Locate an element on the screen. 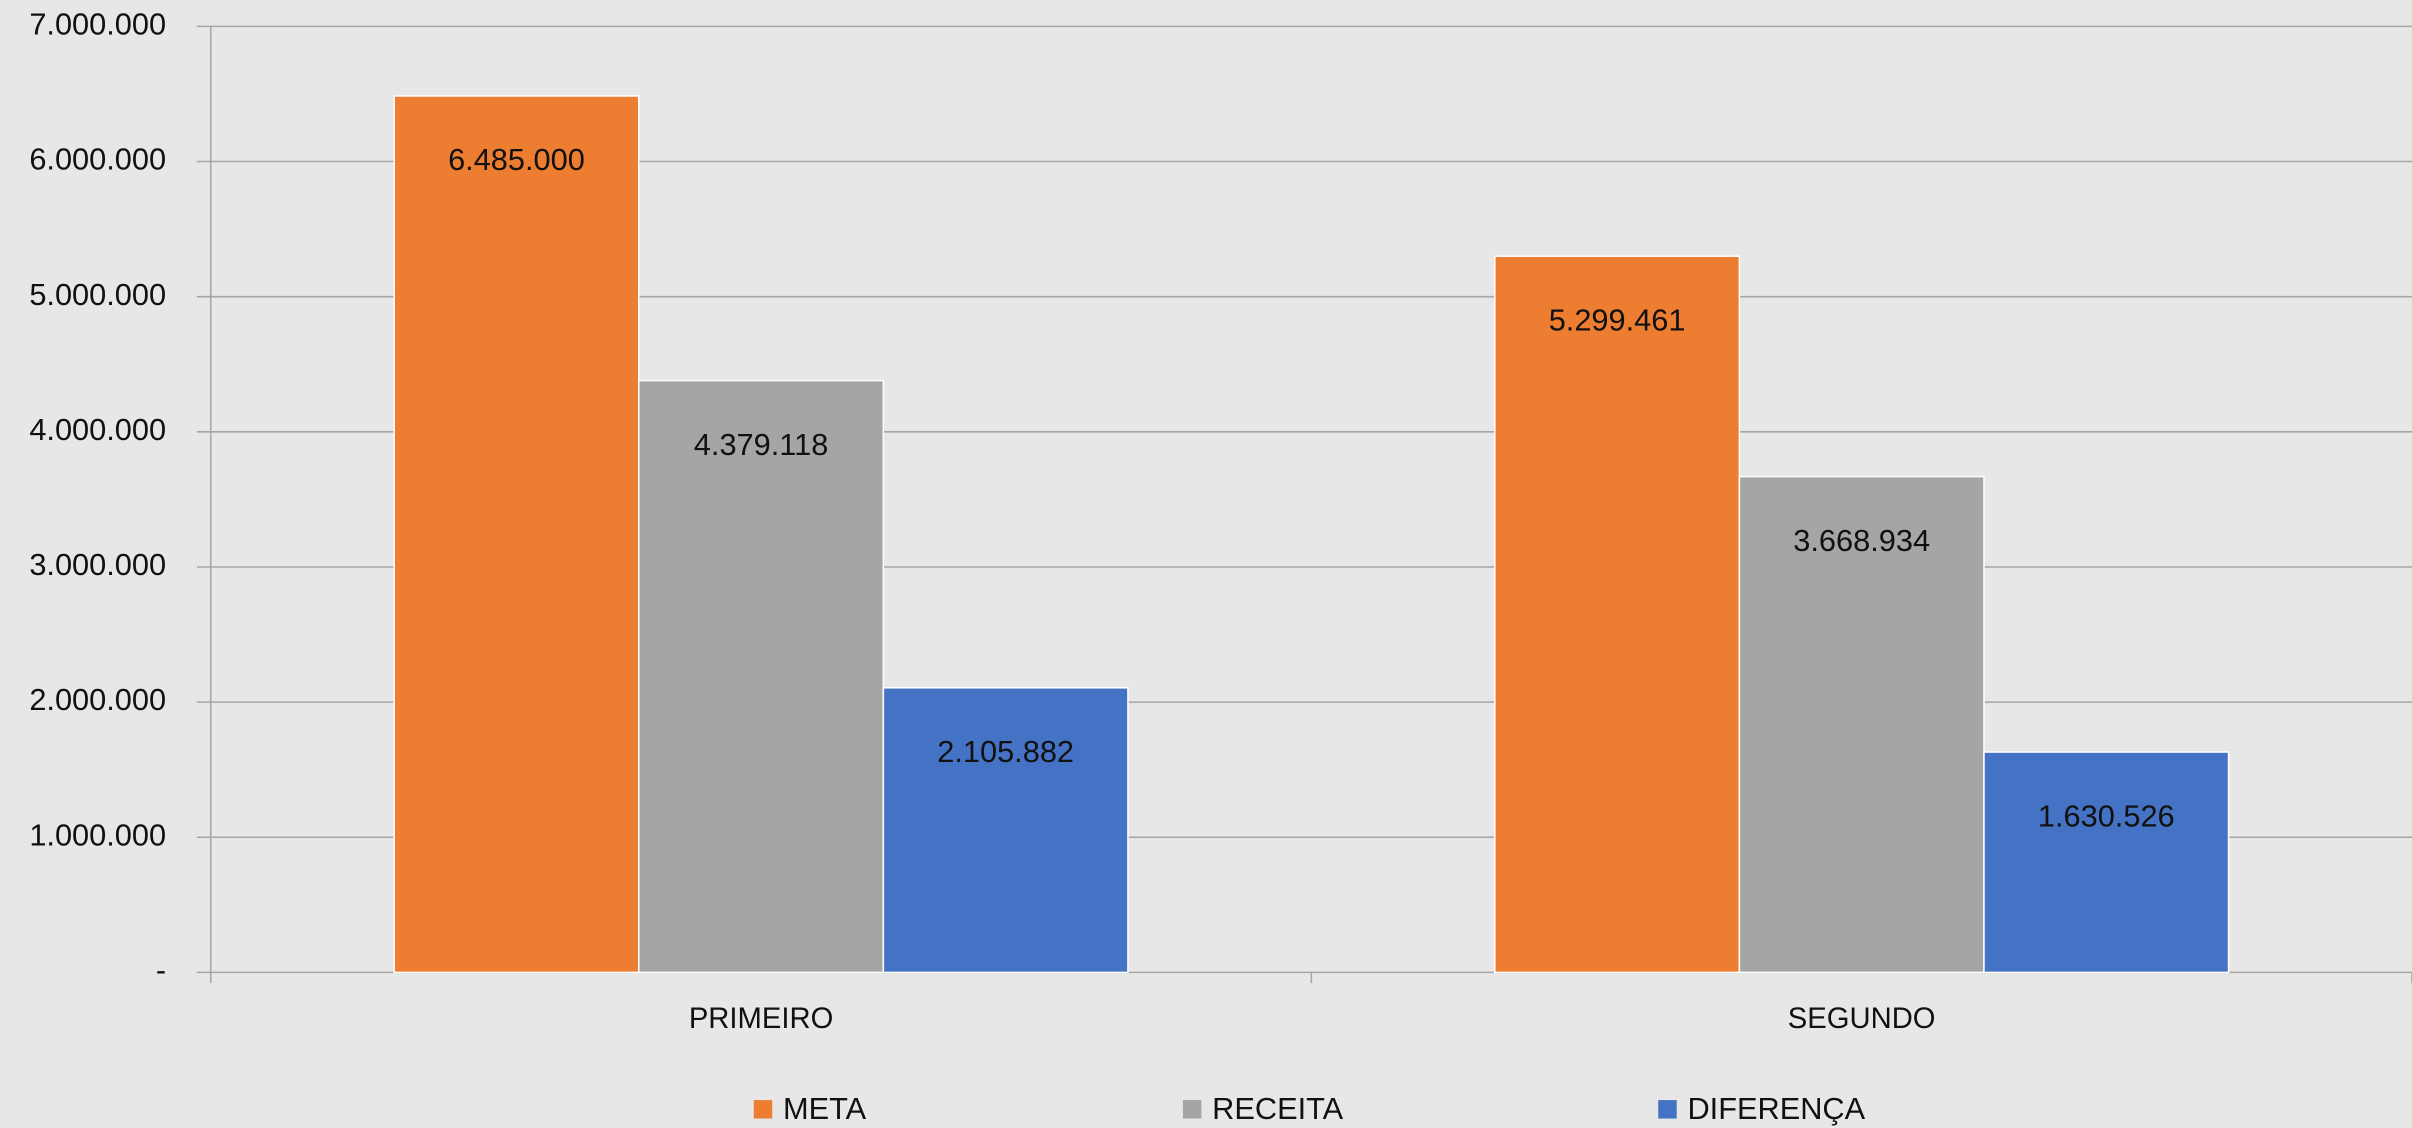 This screenshot has height=1128, width=2412. data-label: 4.379.118 is located at coordinates (761, 444).